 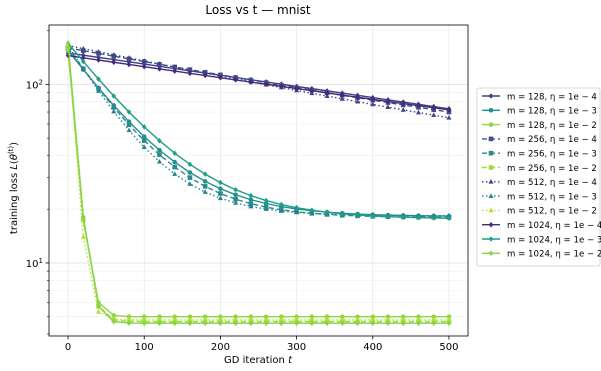 What do you see at coordinates (144, 347) in the screenshot?
I see `x-tick-label: 100` at bounding box center [144, 347].